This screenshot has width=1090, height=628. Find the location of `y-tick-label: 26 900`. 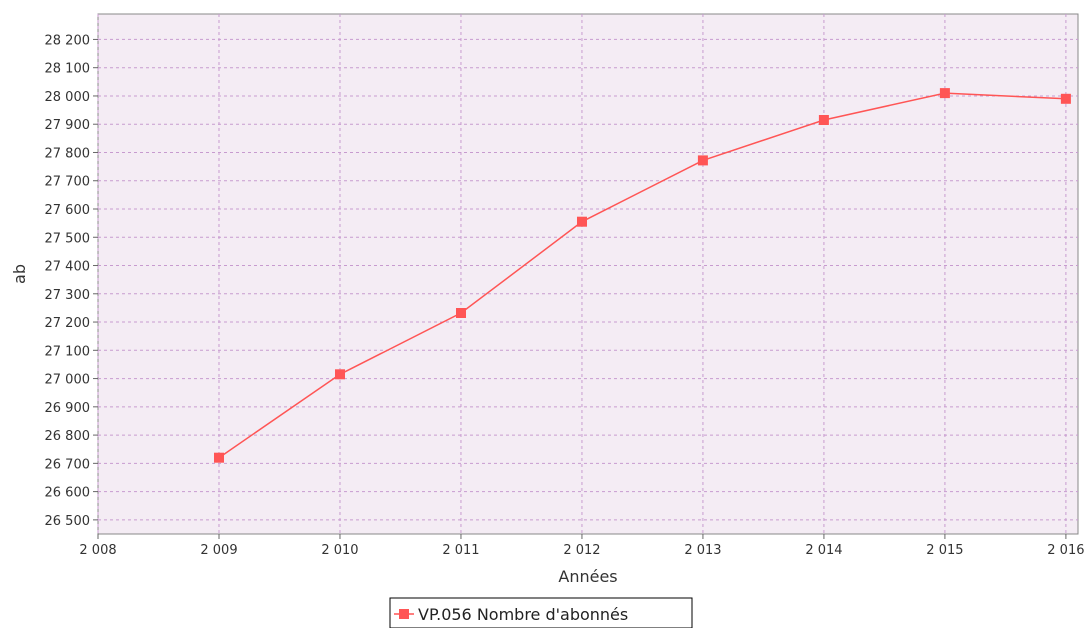

y-tick-label: 26 900 is located at coordinates (68, 408).